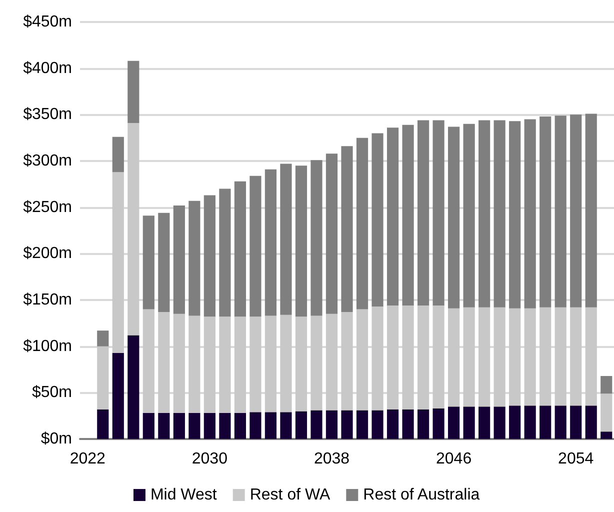 This screenshot has width=614, height=512. I want to click on y-tick-label: $450m, so click(47, 22).